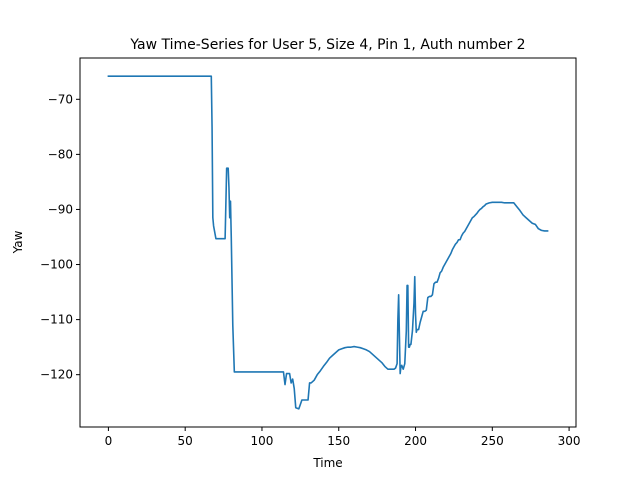 This screenshot has height=480, width=640. I want to click on x-tick-label: 200, so click(415, 441).